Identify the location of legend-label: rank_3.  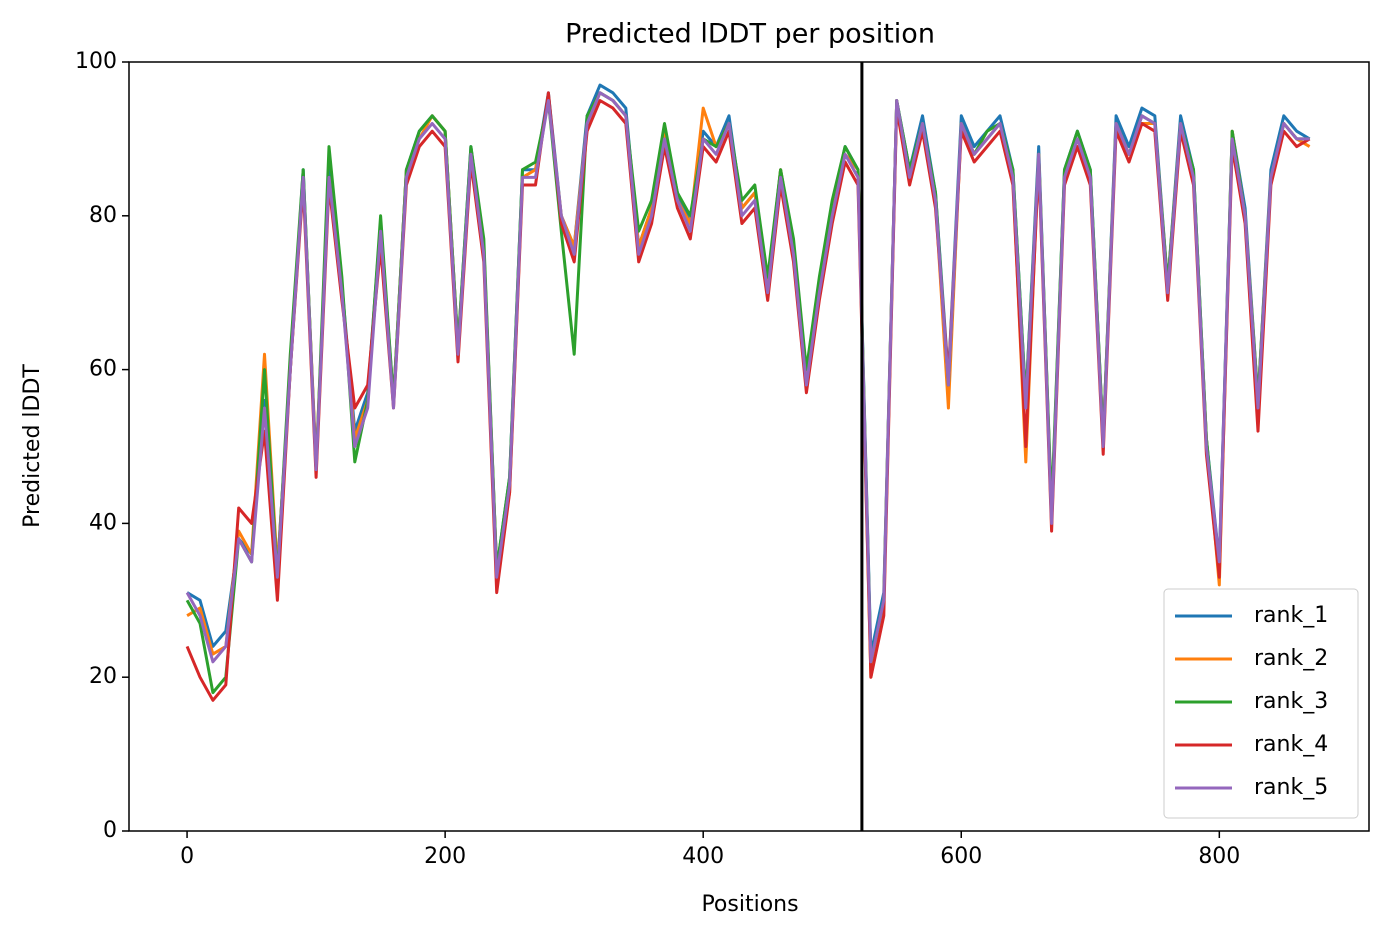
(1291, 701).